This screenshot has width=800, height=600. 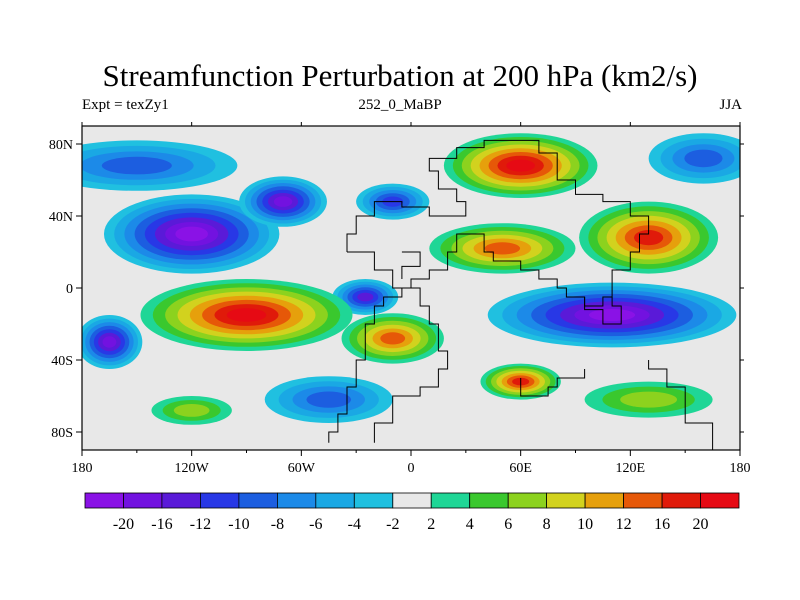 I want to click on x-tick-label: 60E, so click(x=520, y=468).